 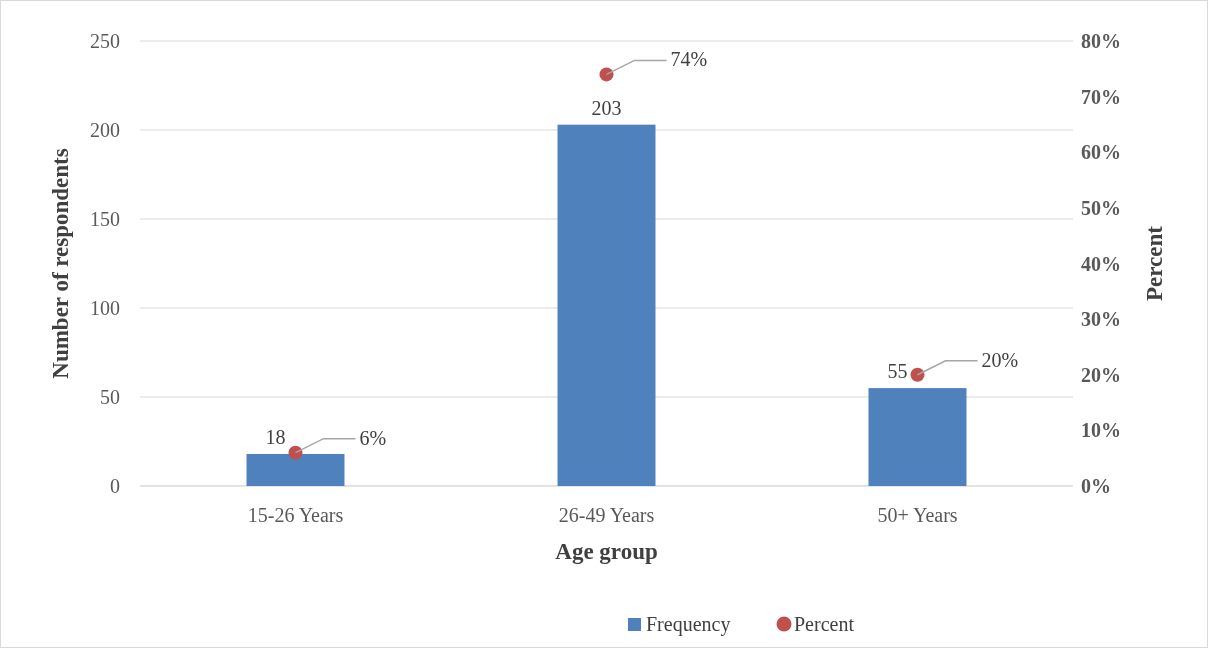 What do you see at coordinates (1101, 430) in the screenshot?
I see `y2-tick-label: 10%` at bounding box center [1101, 430].